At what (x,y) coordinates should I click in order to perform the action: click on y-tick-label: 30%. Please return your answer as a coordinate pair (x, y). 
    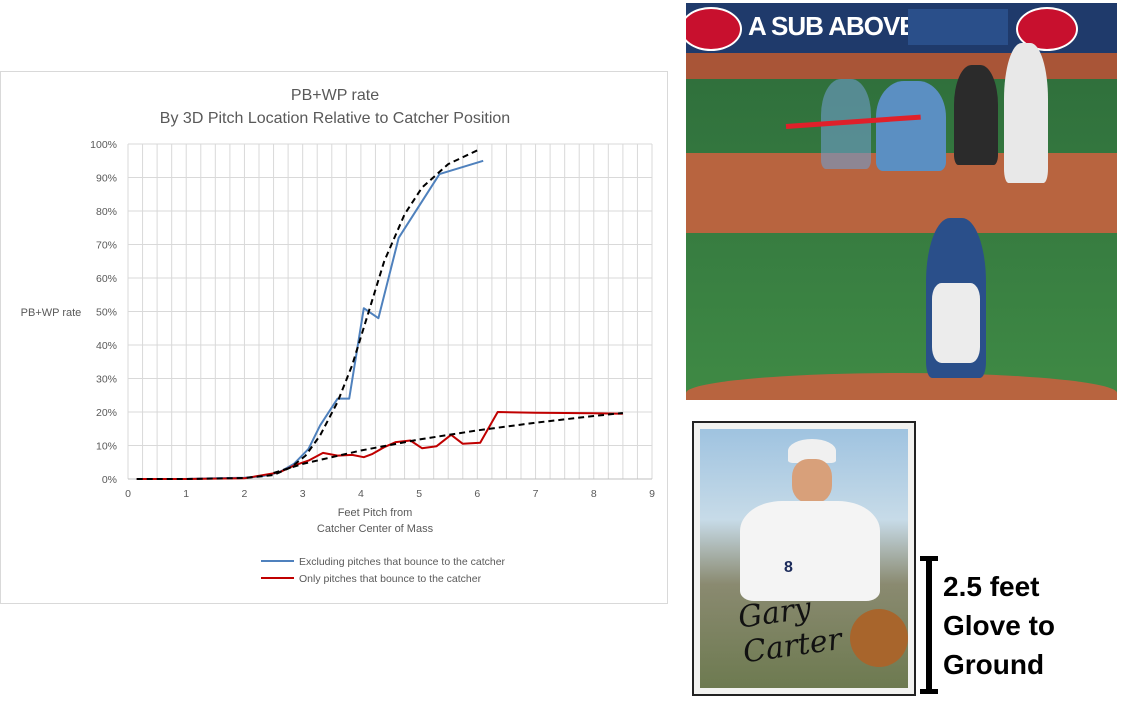
    Looking at the image, I should click on (106, 380).